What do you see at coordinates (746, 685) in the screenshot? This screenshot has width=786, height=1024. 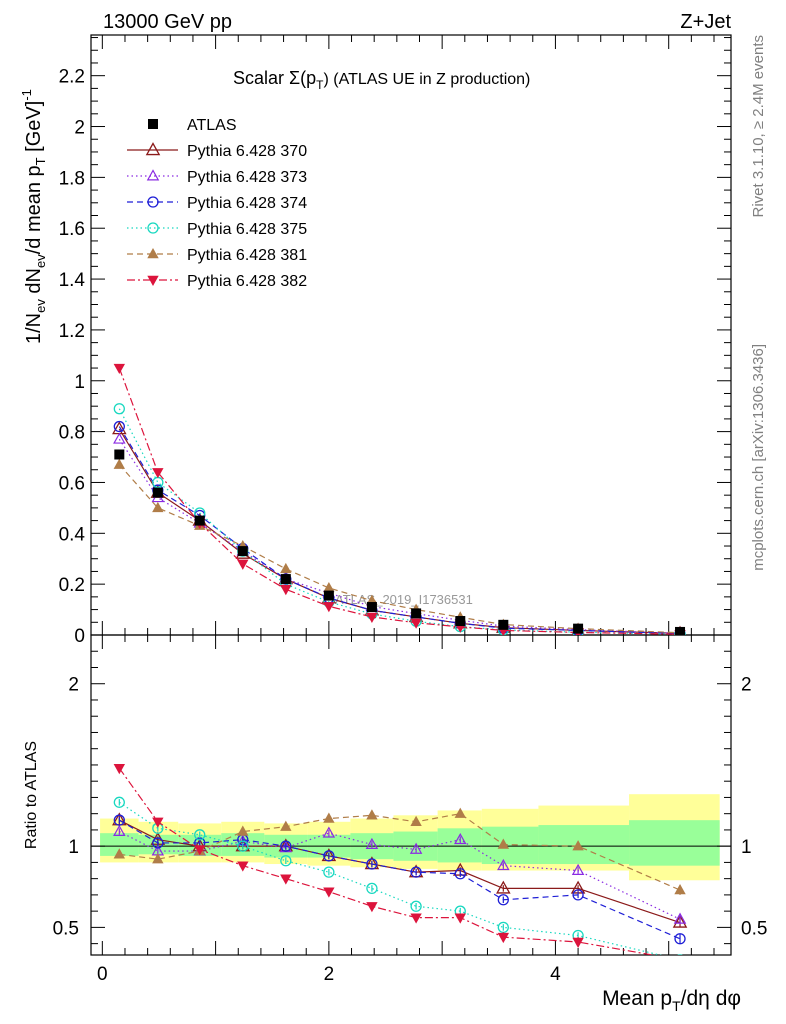 I see `ratio-y-tick-label-right: 2` at bounding box center [746, 685].